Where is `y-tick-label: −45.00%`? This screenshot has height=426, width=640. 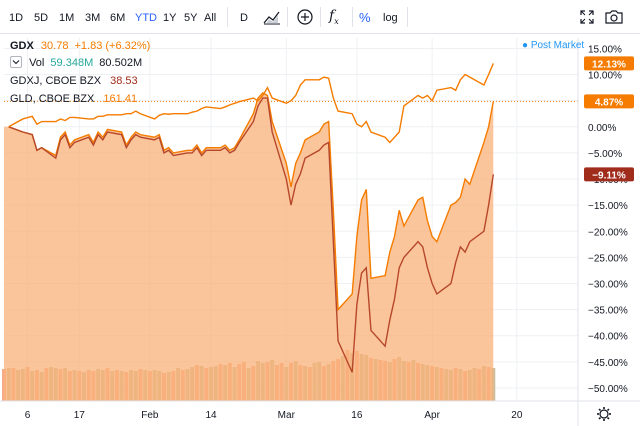
y-tick-label: −45.00% is located at coordinates (608, 363).